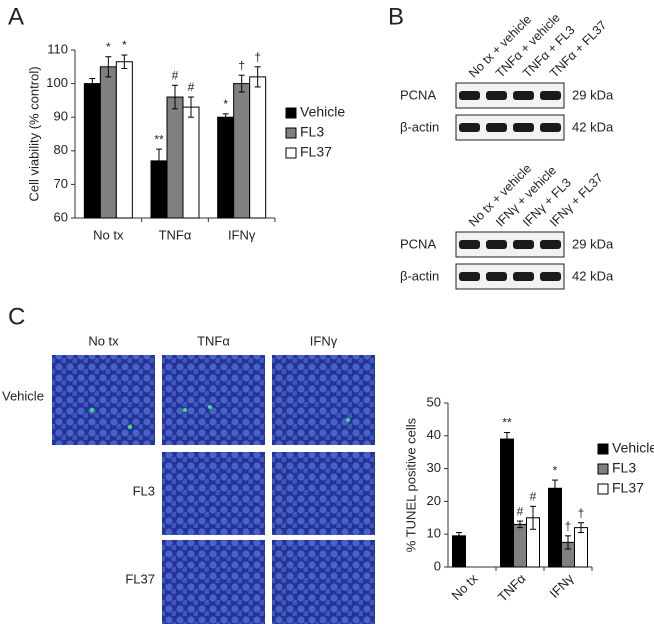 The width and height of the screenshot is (654, 624). What do you see at coordinates (61, 149) in the screenshot?
I see `y-tick-label: 80` at bounding box center [61, 149].